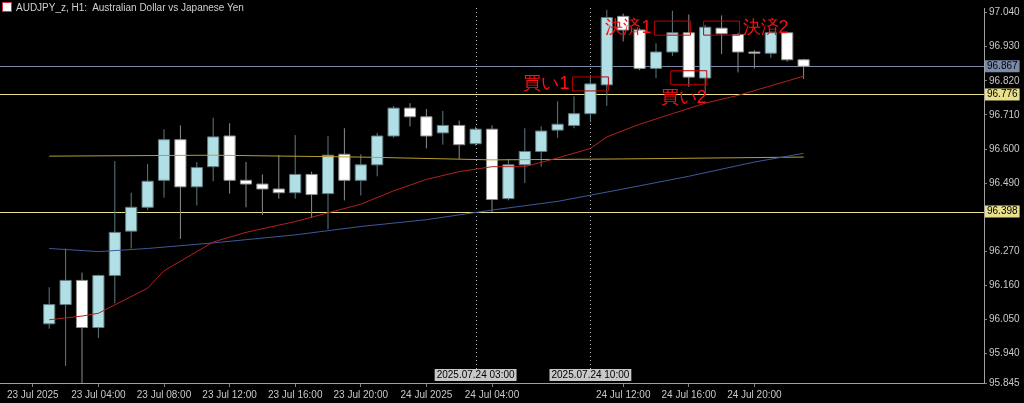 The image size is (1024, 403). What do you see at coordinates (130, 7) in the screenshot?
I see `chart-title: AUDJPY_z, H1: Australian Dollar vs Japanese Yen` at bounding box center [130, 7].